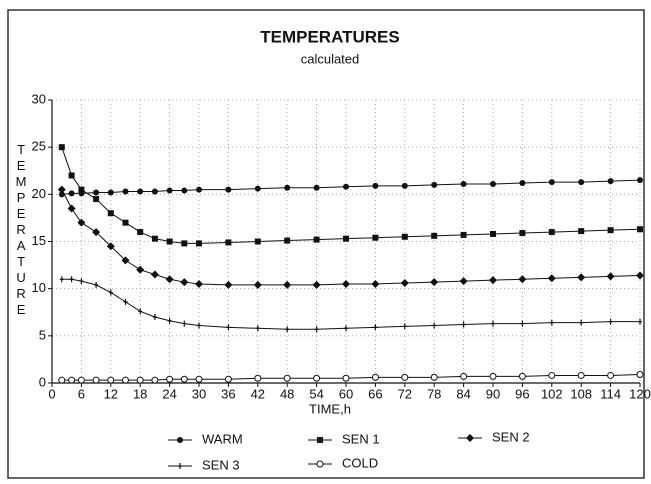 This screenshot has height=484, width=651. I want to click on legend-label: COLD, so click(360, 462).